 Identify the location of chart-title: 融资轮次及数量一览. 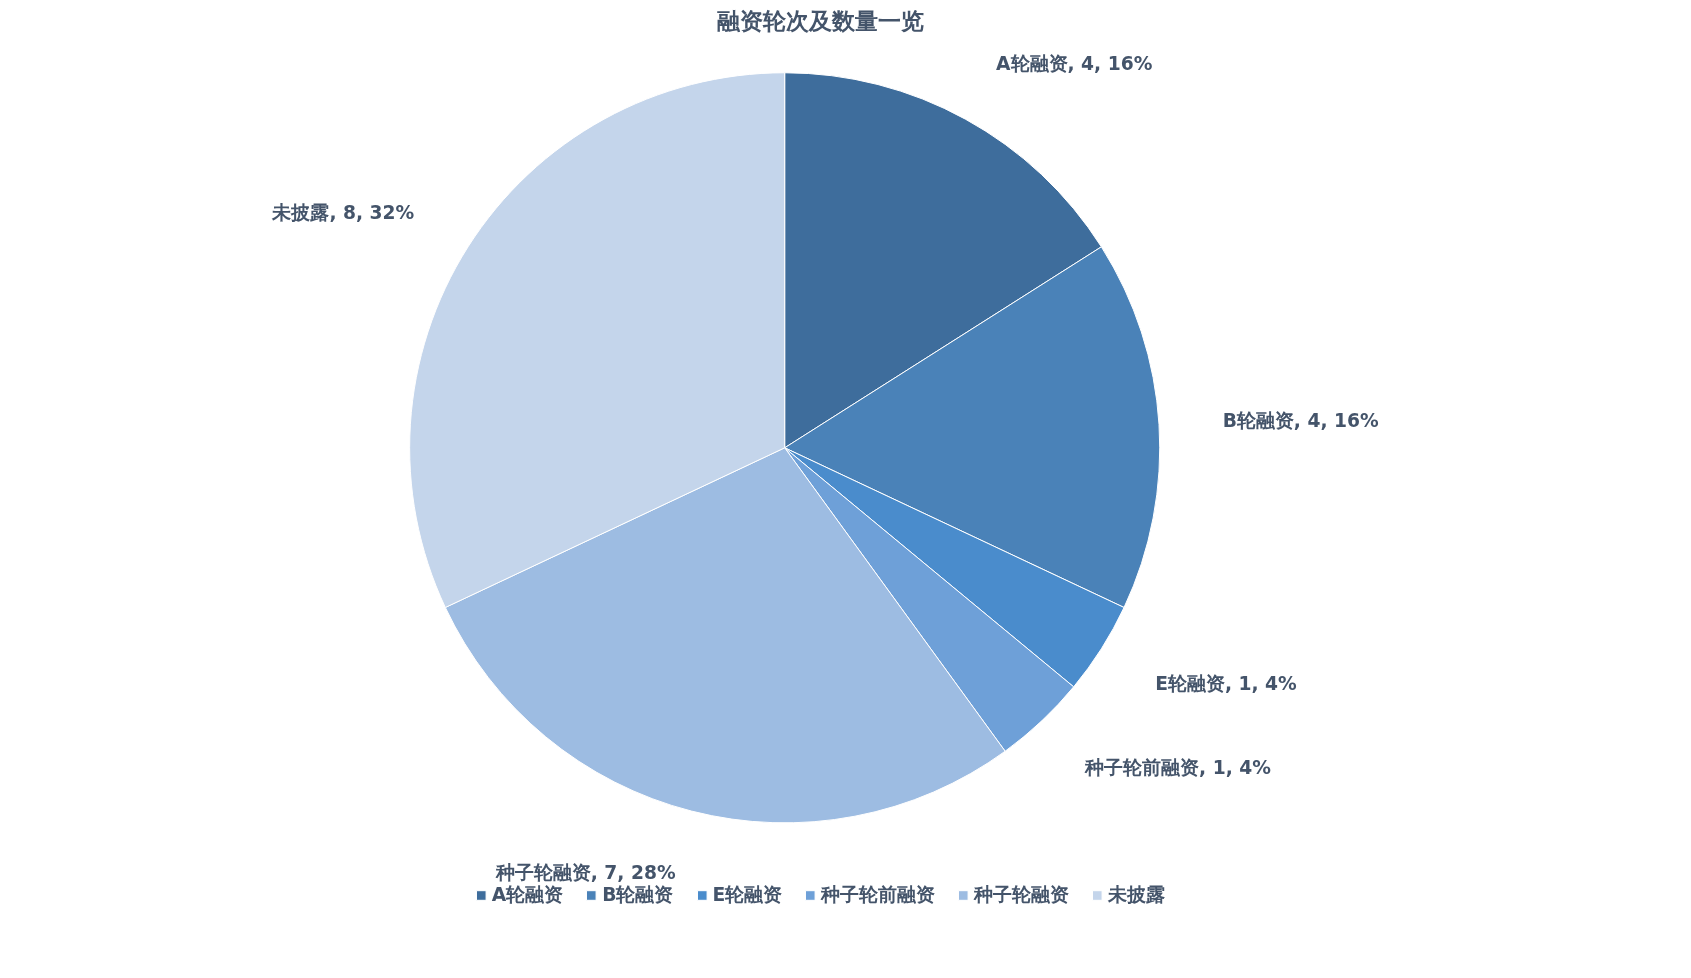
(820, 20).